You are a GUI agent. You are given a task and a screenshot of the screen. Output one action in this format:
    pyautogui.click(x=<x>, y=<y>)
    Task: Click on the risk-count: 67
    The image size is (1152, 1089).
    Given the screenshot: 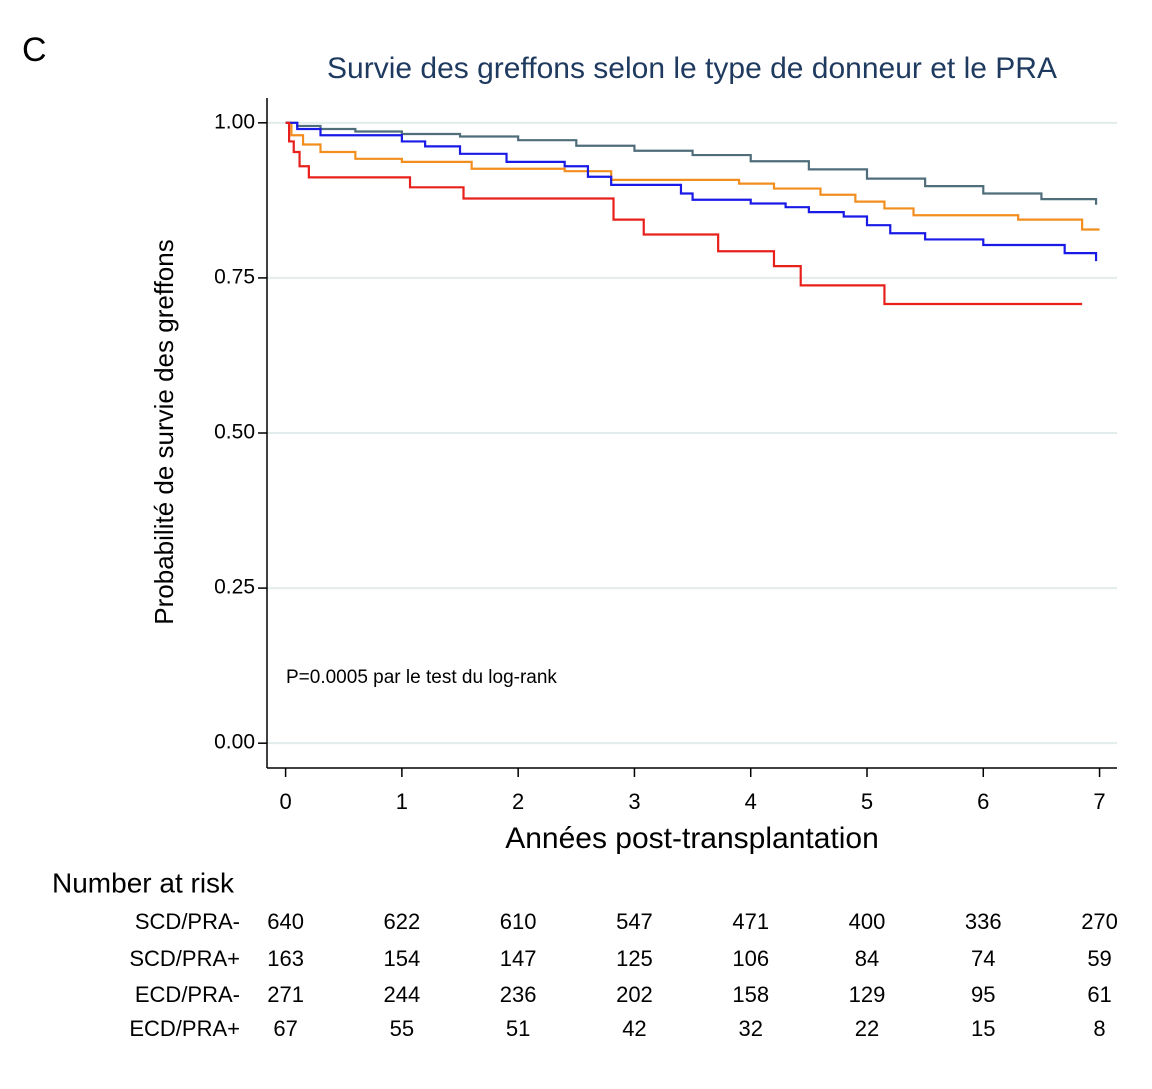 What is the action you would take?
    pyautogui.click(x=285, y=1028)
    